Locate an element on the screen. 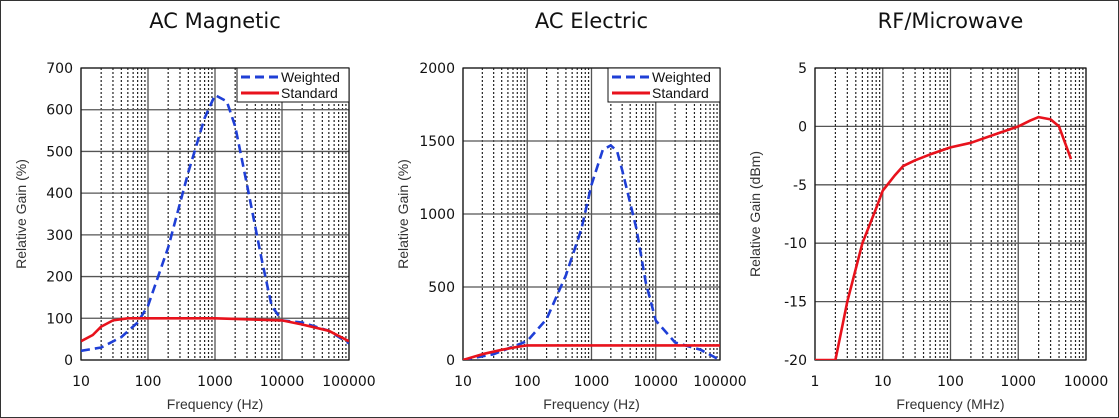 This screenshot has width=1119, height=418. chart-title: AC Magnetic is located at coordinates (215, 21).